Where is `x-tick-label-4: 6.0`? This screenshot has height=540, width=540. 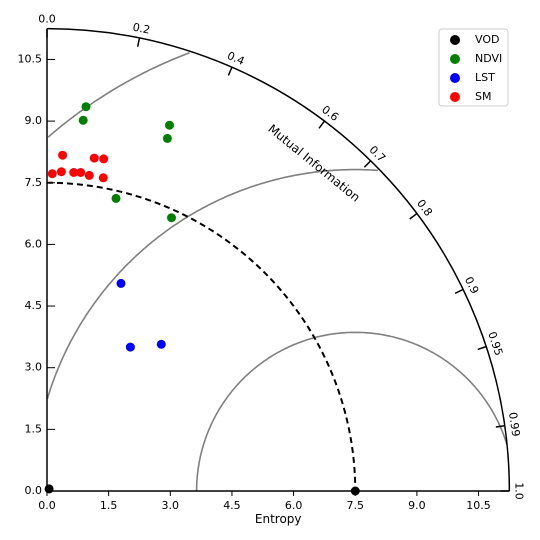 x-tick-label-4: 6.0 is located at coordinates (294, 505).